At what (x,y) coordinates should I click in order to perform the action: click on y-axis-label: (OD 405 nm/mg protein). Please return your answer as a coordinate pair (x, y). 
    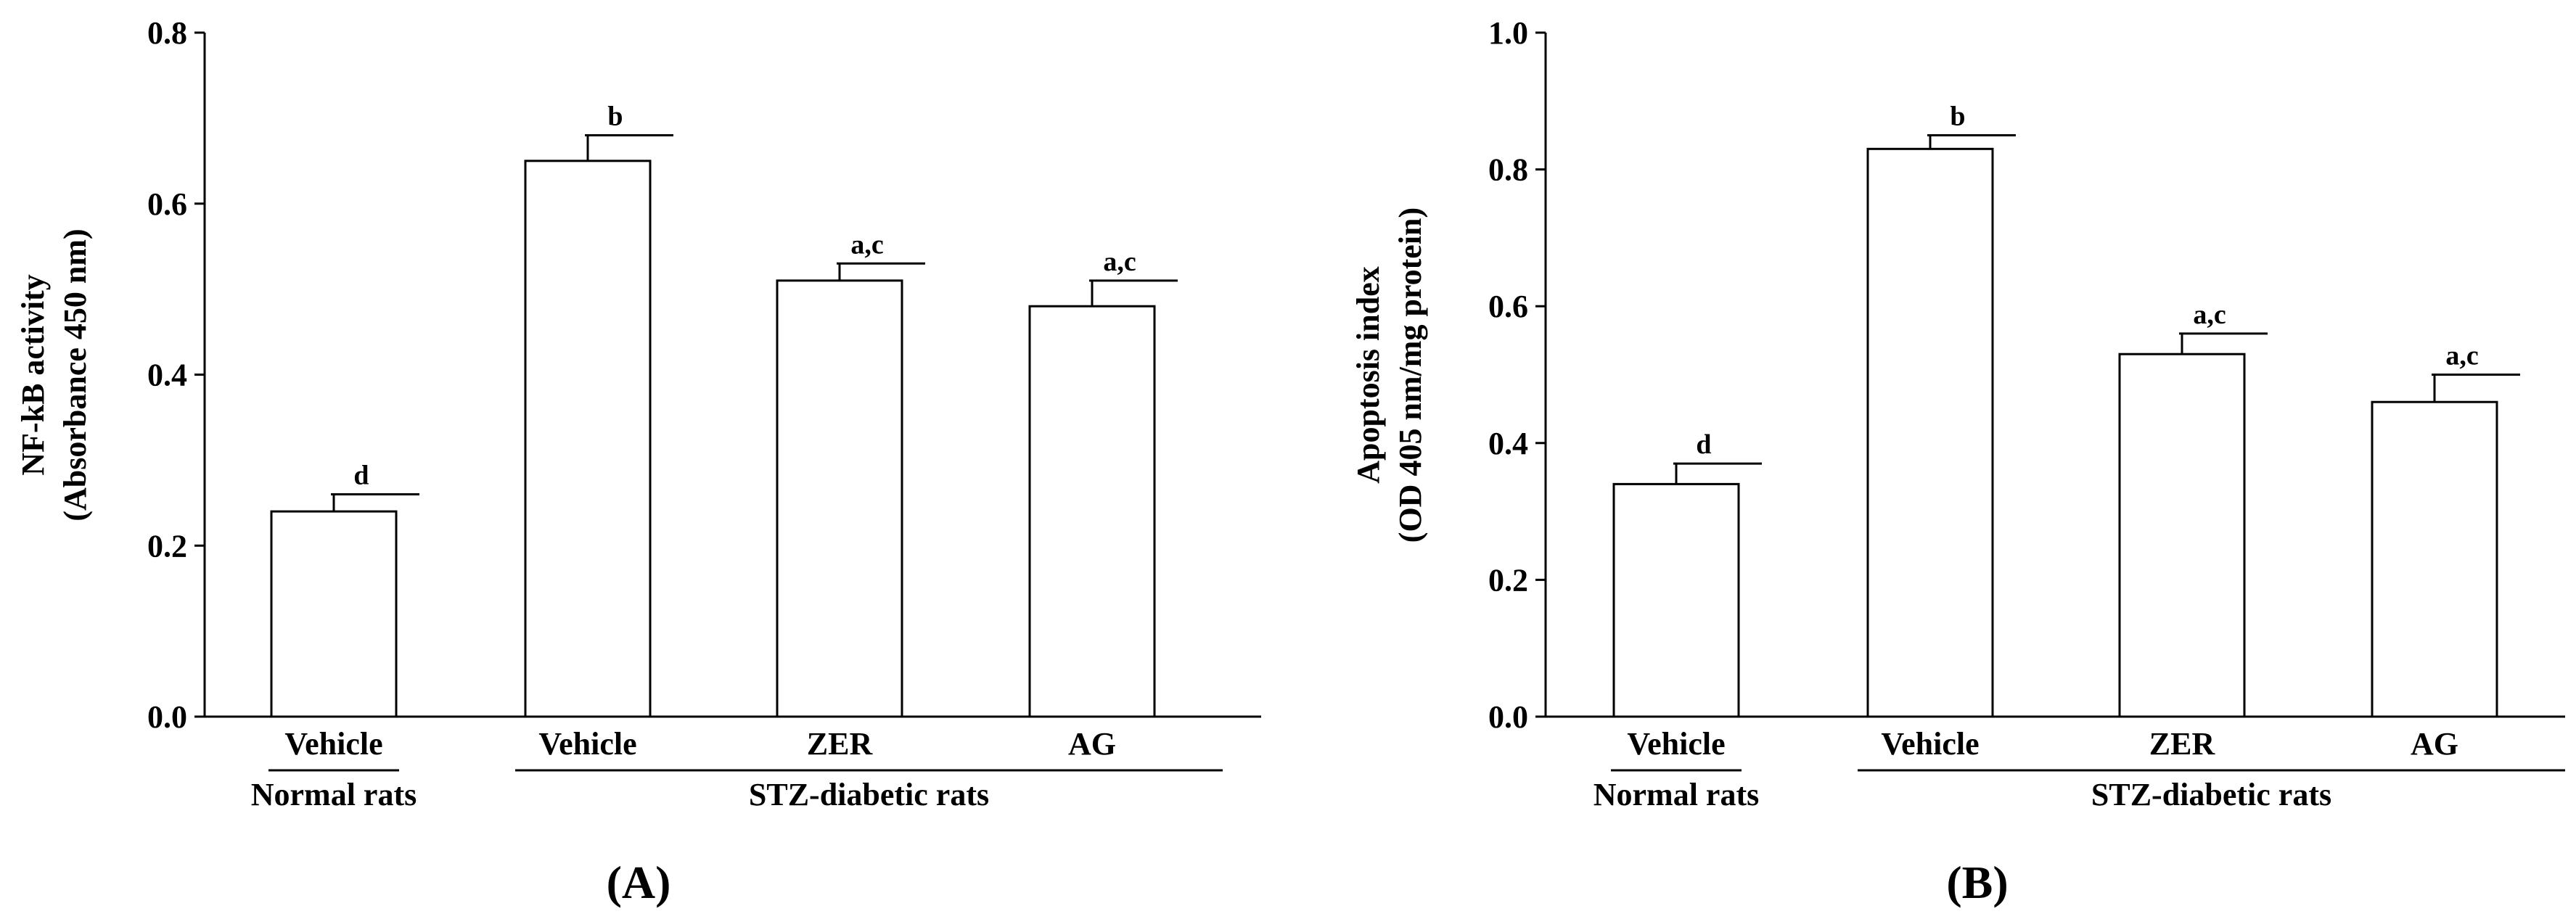
    Looking at the image, I should click on (1410, 375).